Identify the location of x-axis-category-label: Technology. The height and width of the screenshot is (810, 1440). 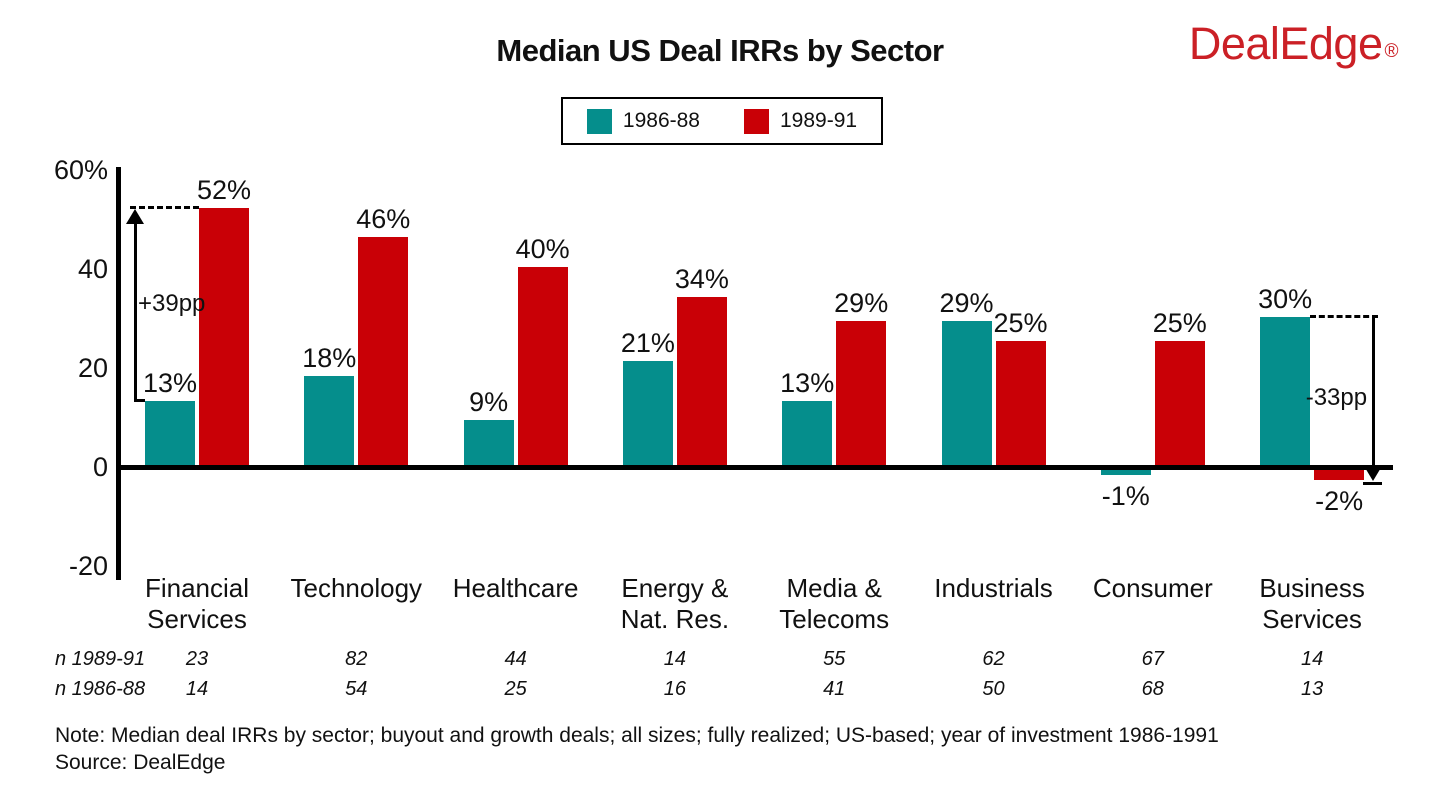
(356, 588).